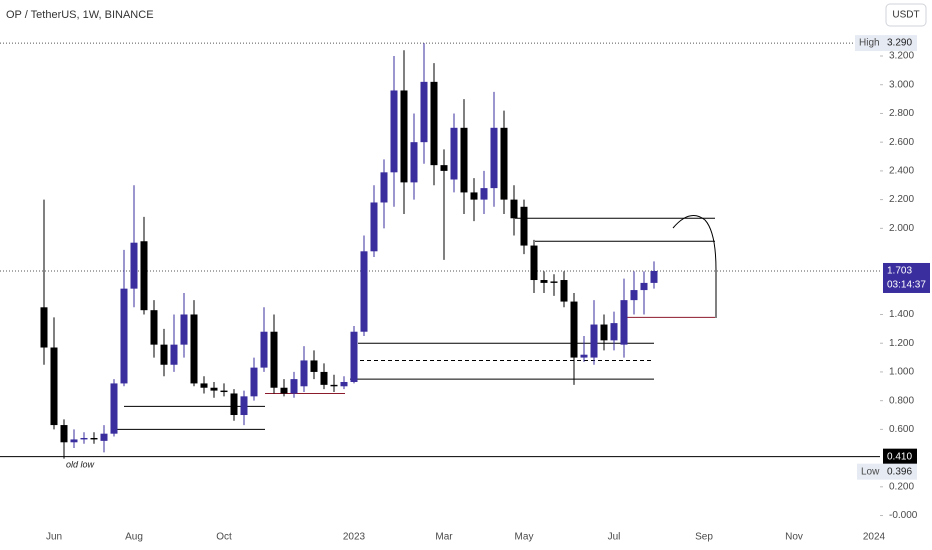 The image size is (932, 550). I want to click on high-value: 3.290, so click(899, 43).